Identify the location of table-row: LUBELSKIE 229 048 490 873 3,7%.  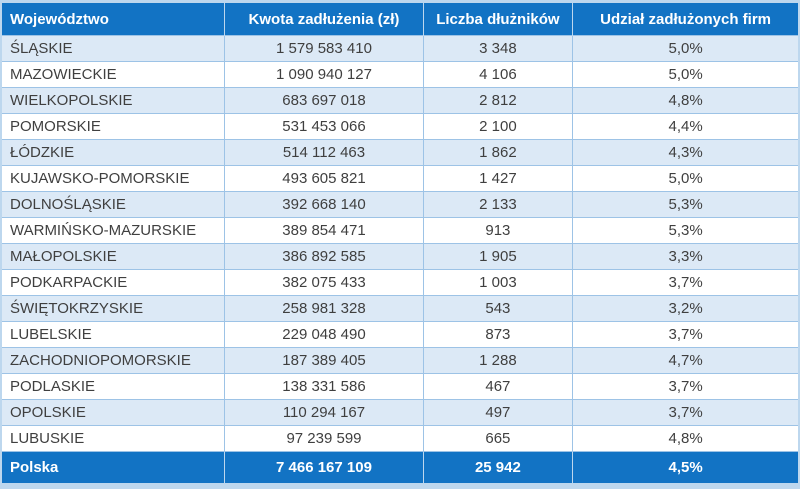
(400, 334).